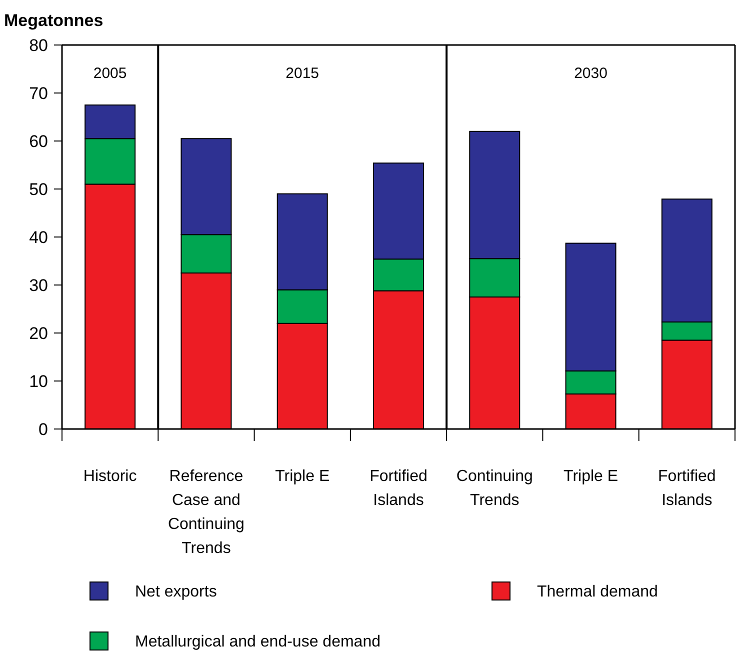 The width and height of the screenshot is (741, 655). Describe the element at coordinates (38, 45) in the screenshot. I see `y-tick-label: 80` at that location.